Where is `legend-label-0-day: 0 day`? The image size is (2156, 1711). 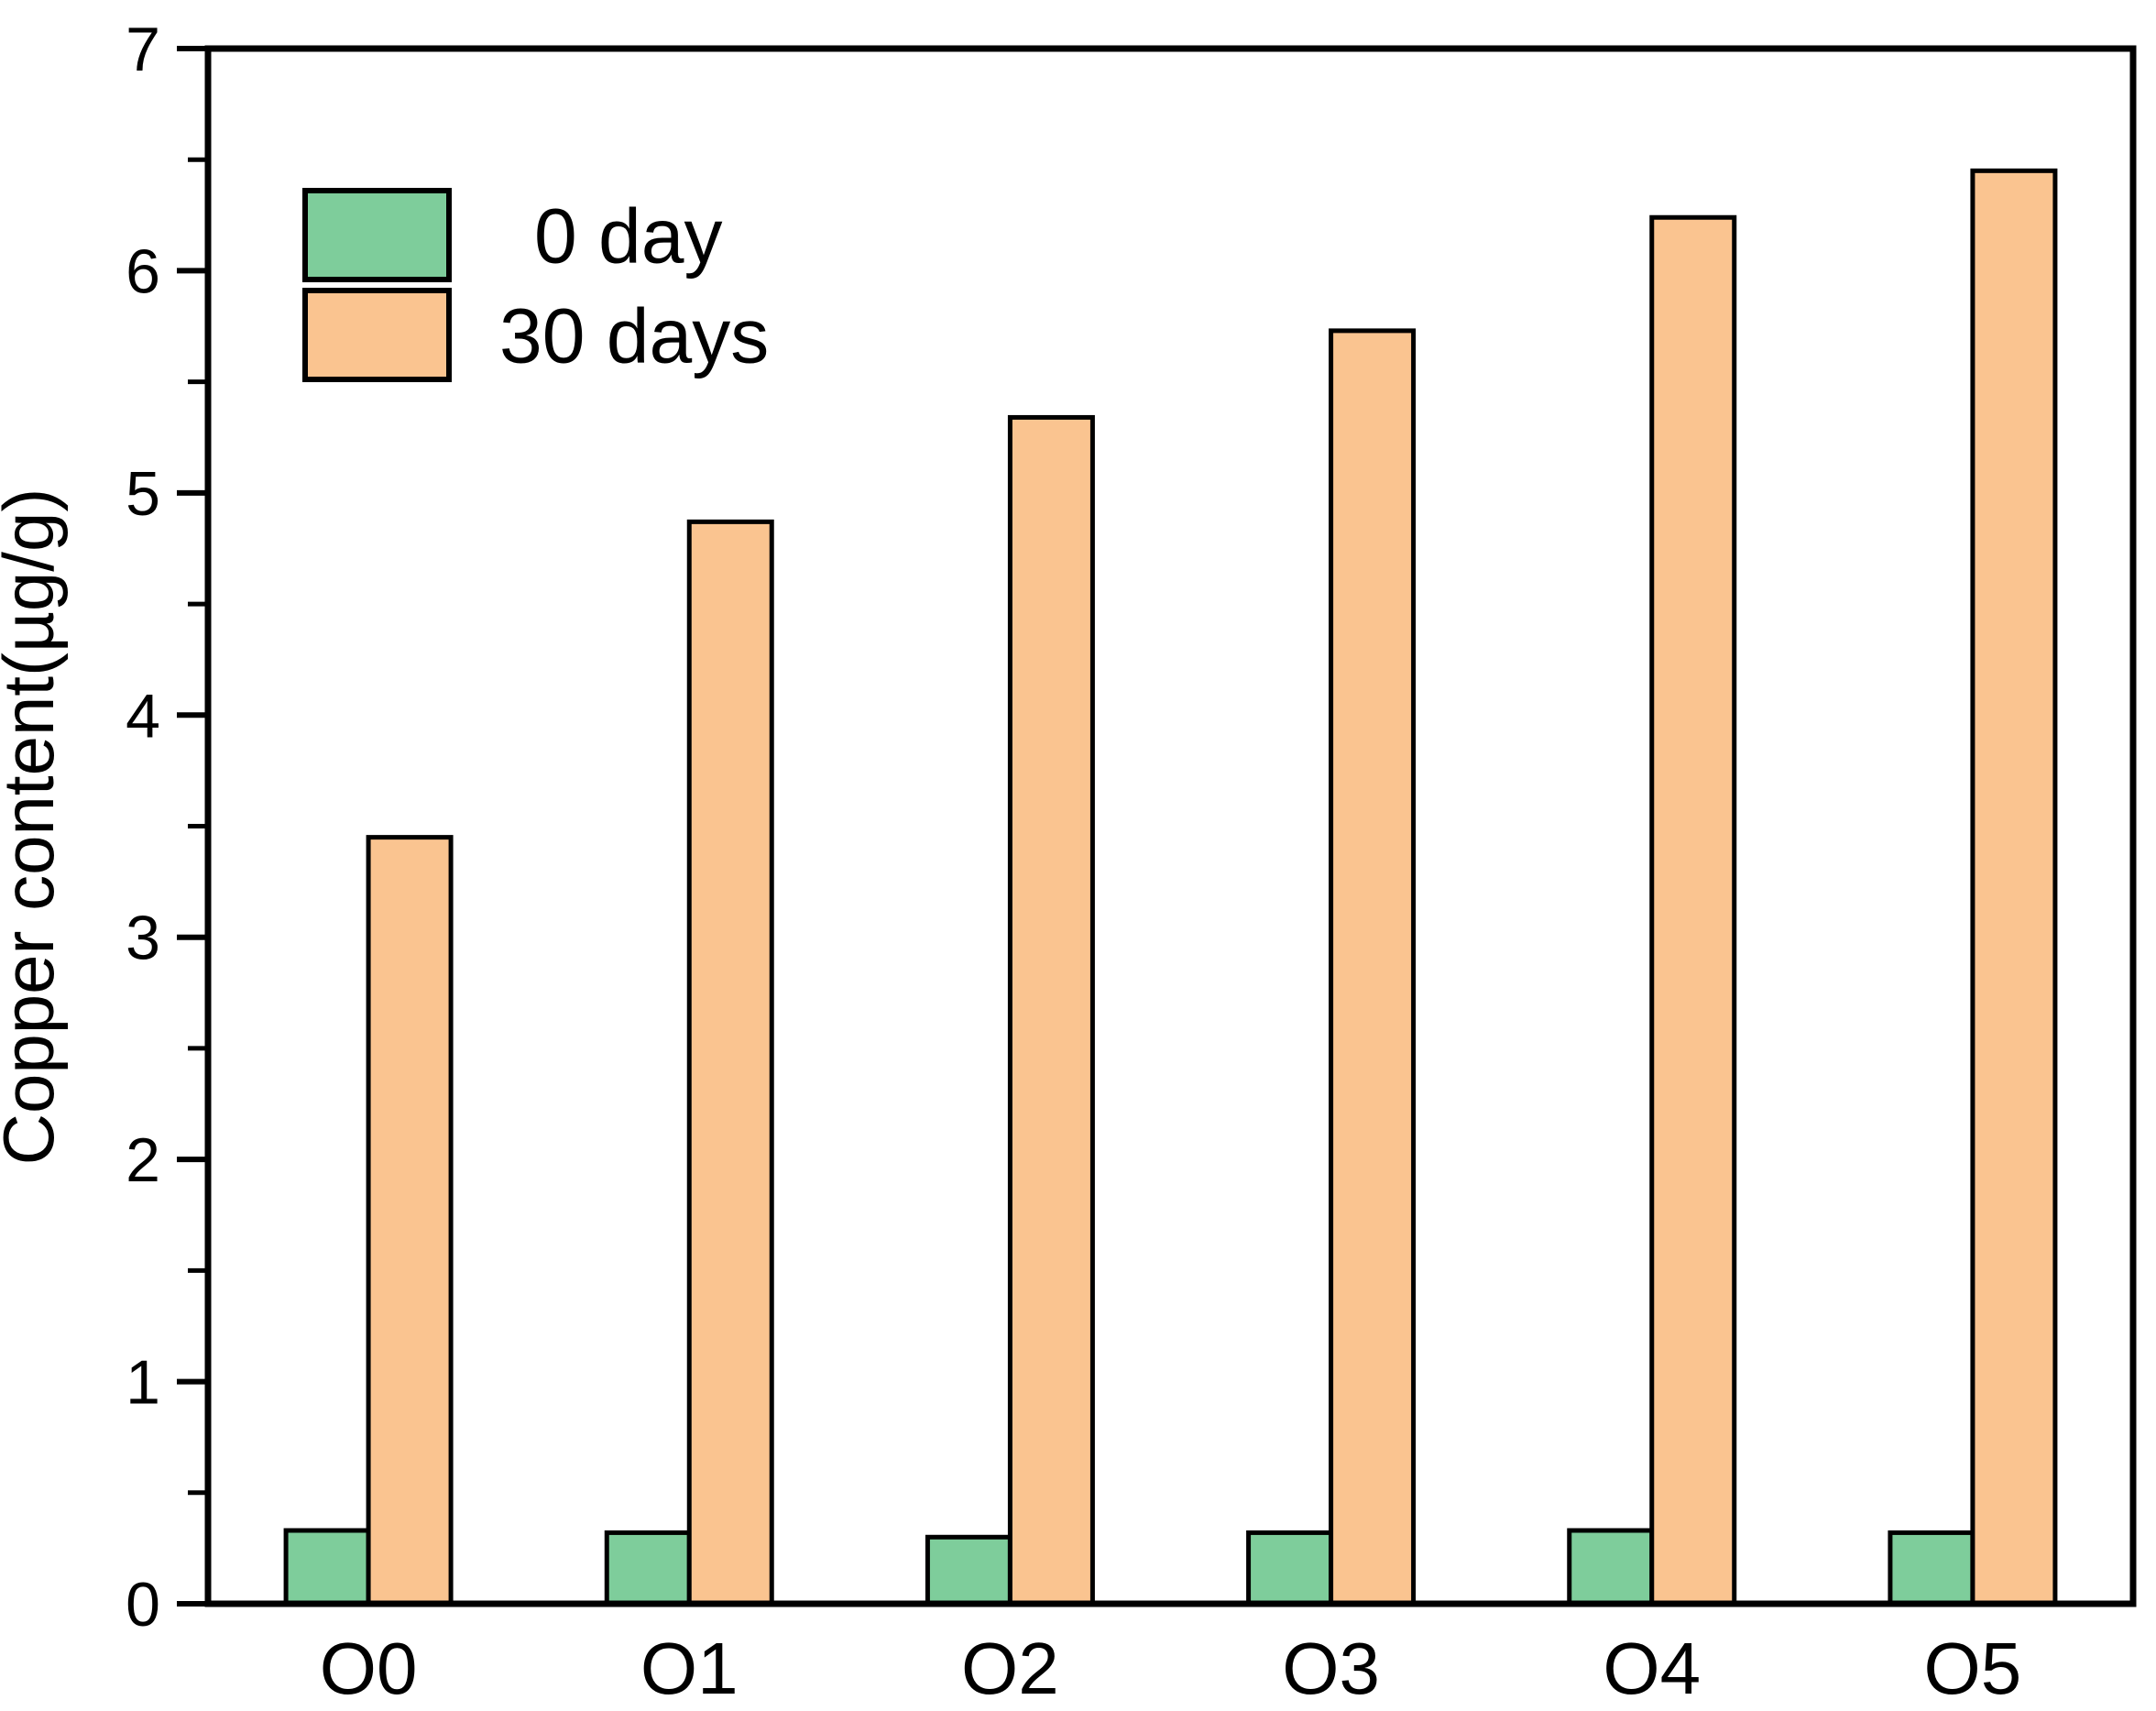
legend-label-0-day: 0 day is located at coordinates (628, 236).